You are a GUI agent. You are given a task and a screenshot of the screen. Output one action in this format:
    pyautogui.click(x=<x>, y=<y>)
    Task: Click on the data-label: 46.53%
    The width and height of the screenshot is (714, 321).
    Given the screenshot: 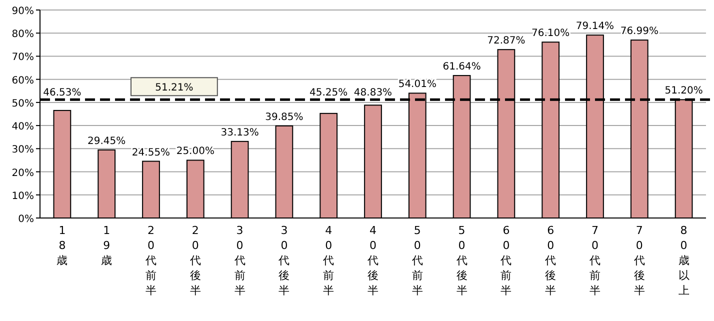 What is the action you would take?
    pyautogui.click(x=62, y=93)
    